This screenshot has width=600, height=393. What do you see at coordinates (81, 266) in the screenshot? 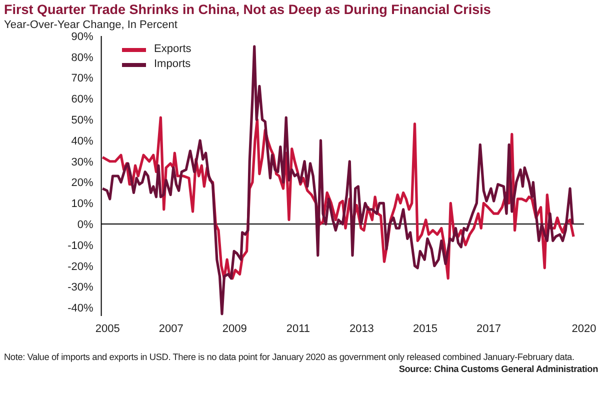
I see `y-tick-label: -20%` at bounding box center [81, 266].